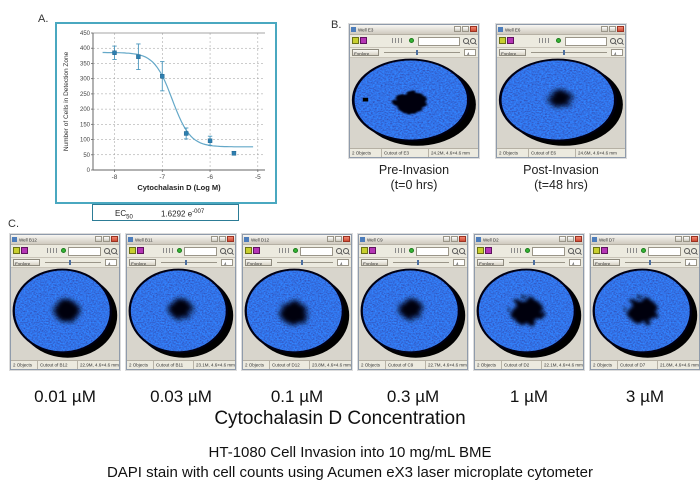 The image size is (700, 487). What do you see at coordinates (65, 240) in the screenshot?
I see `window-titlebar: Well B12` at bounding box center [65, 240].